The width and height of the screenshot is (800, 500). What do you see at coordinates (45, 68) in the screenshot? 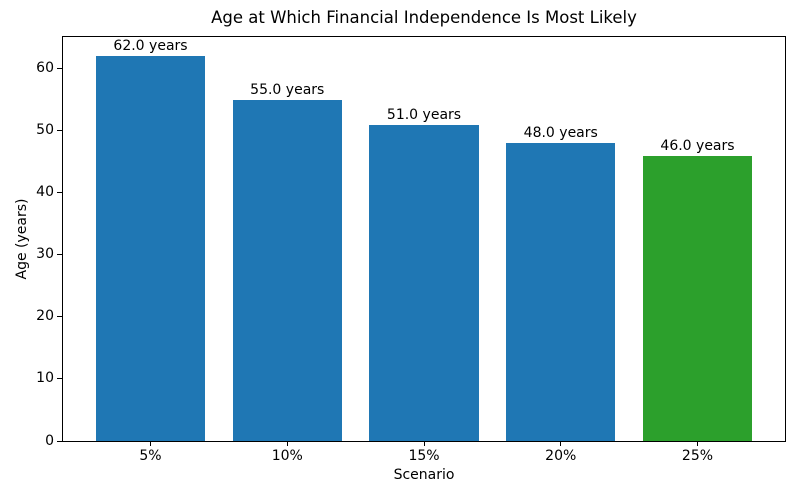
I see `y-axis-tick-label: 60` at bounding box center [45, 68].